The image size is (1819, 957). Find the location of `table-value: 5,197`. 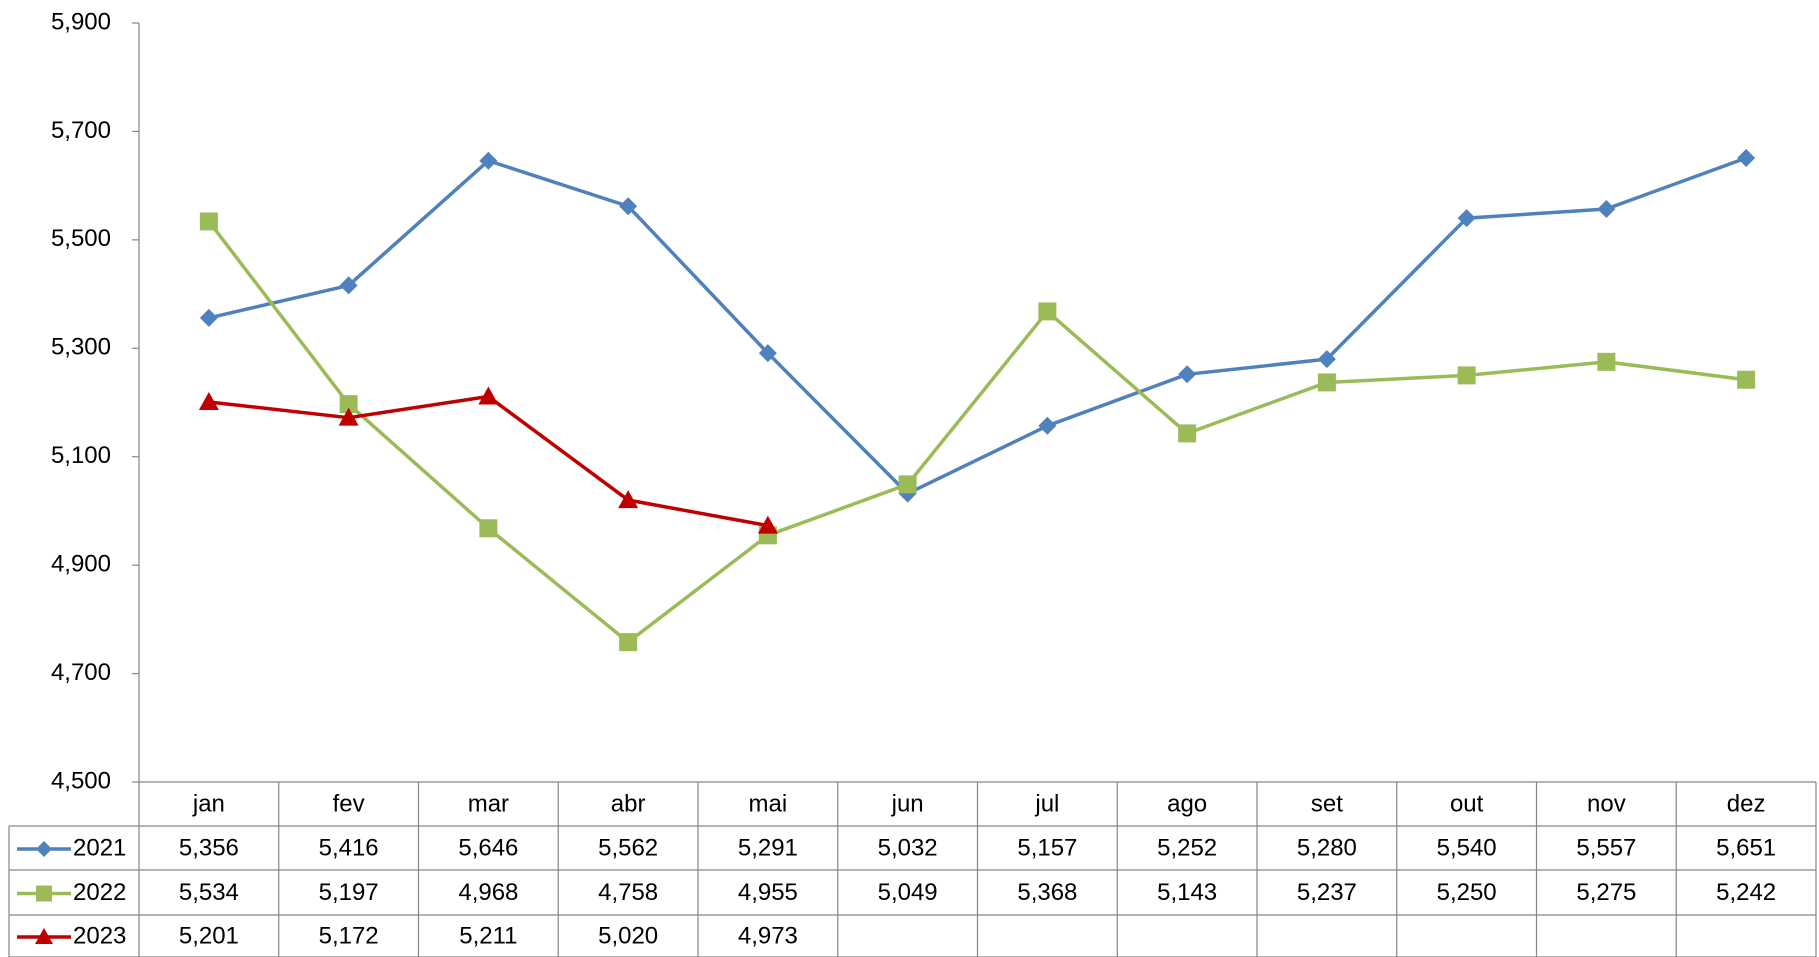

table-value: 5,197 is located at coordinates (349, 892).